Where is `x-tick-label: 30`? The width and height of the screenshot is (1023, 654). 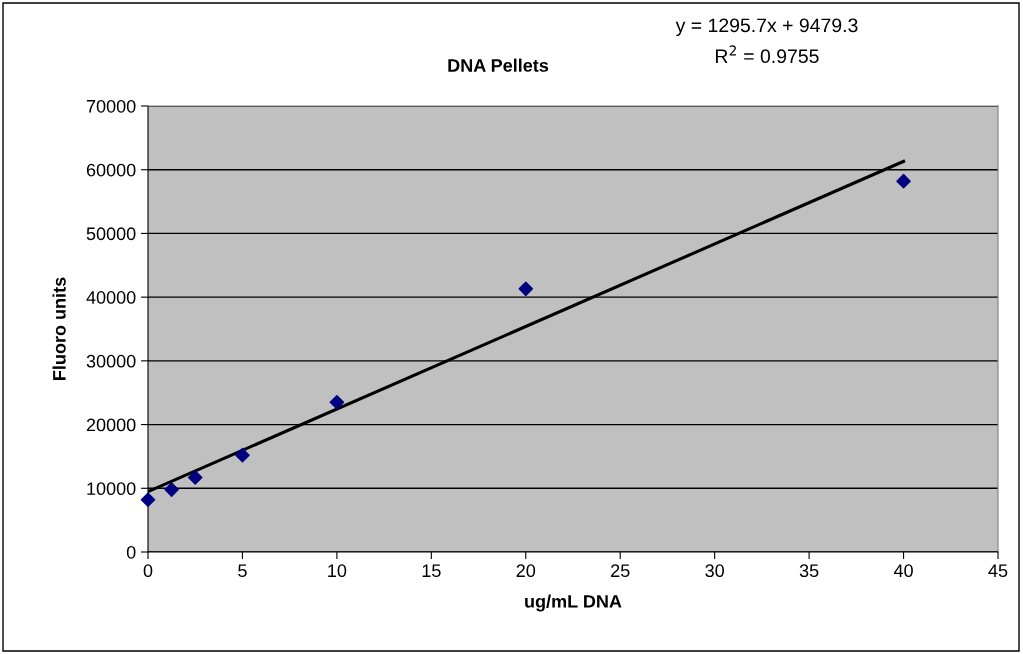 x-tick-label: 30 is located at coordinates (714, 571).